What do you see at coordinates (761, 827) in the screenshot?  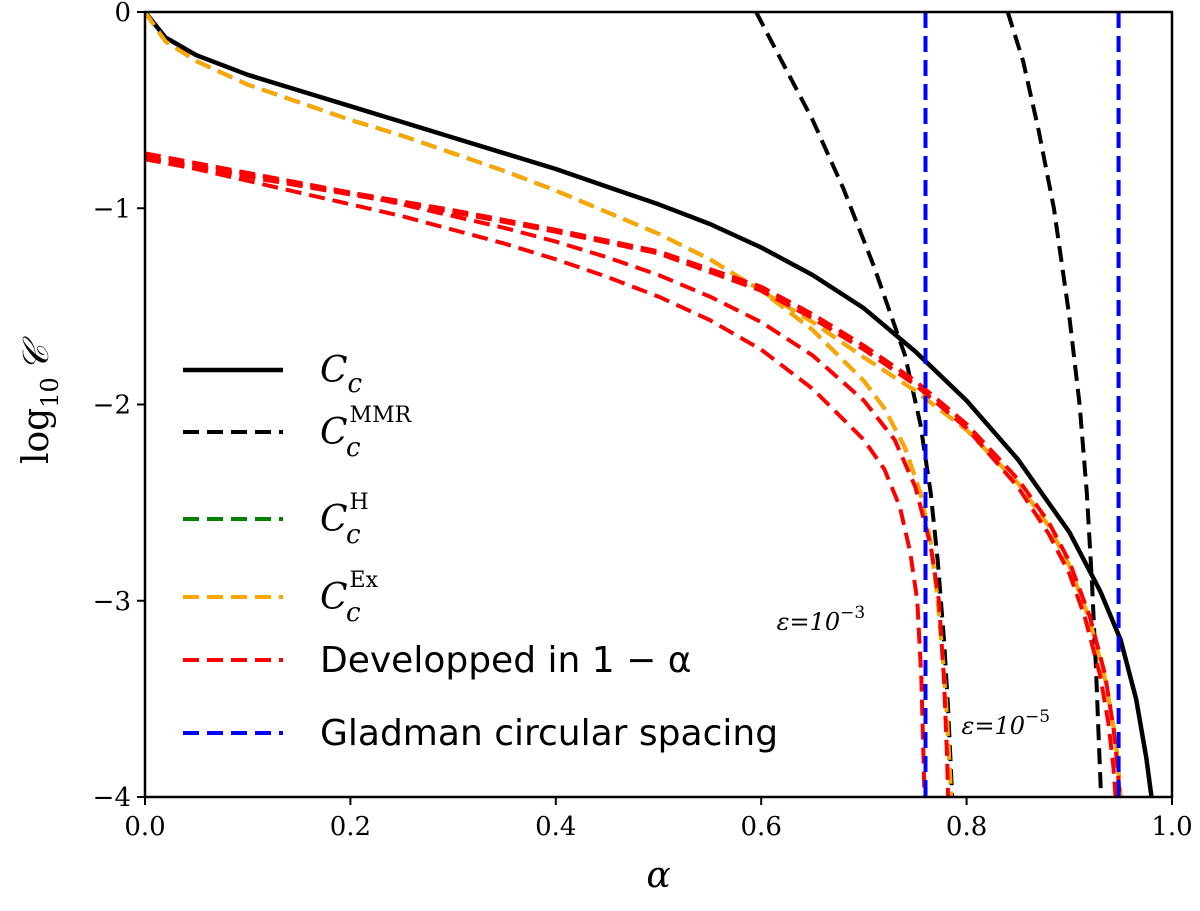 I see `x-tick-label: 0.6` at bounding box center [761, 827].